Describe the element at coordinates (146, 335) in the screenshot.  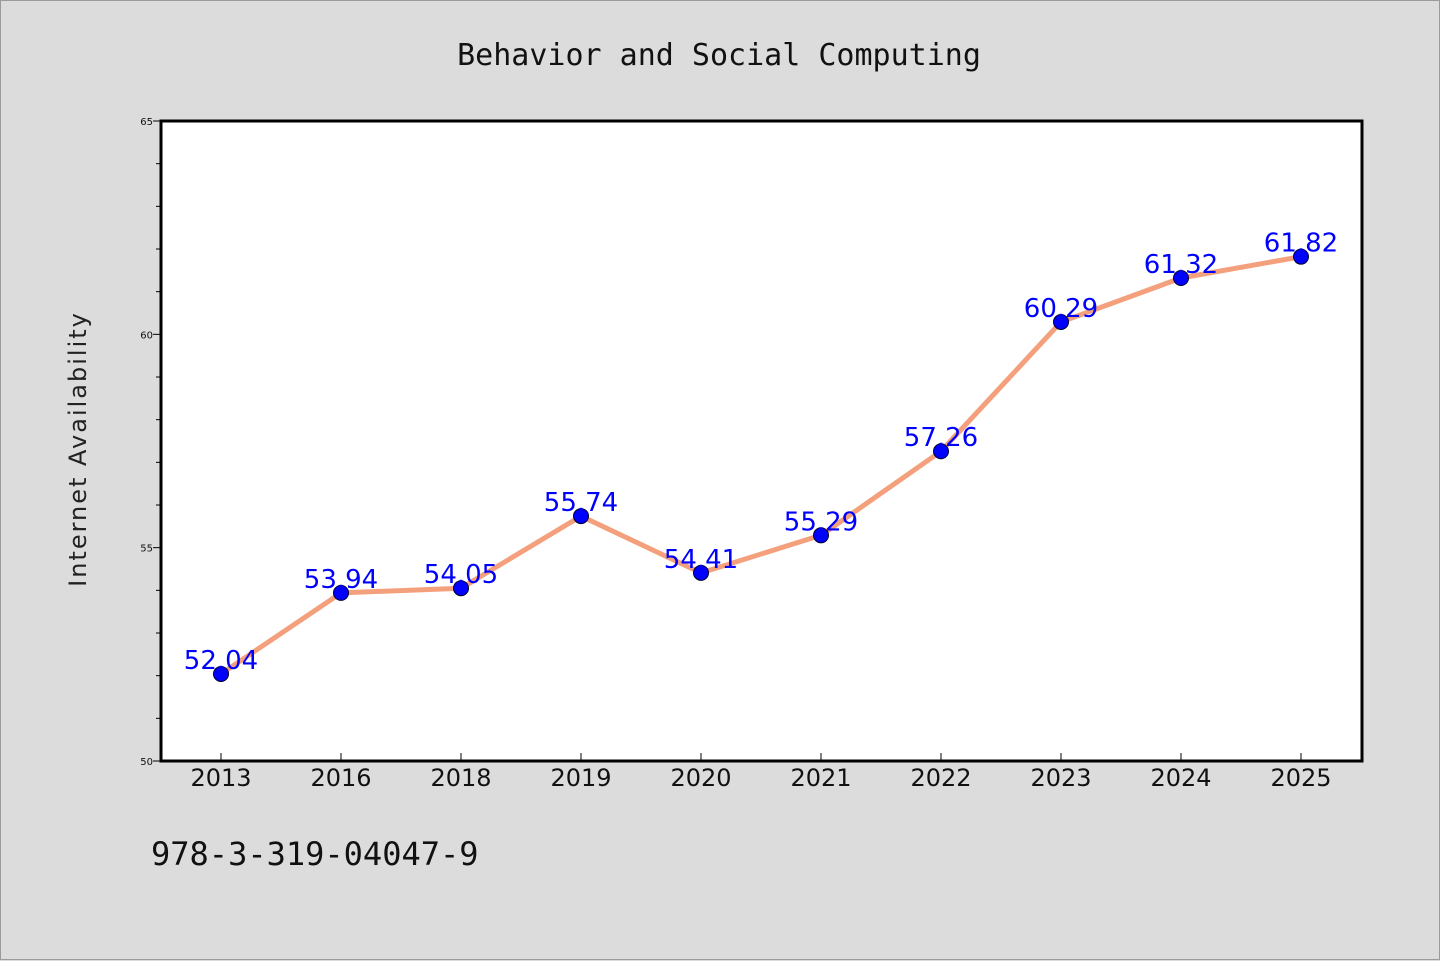
I see `y-tick-label: 60` at that location.